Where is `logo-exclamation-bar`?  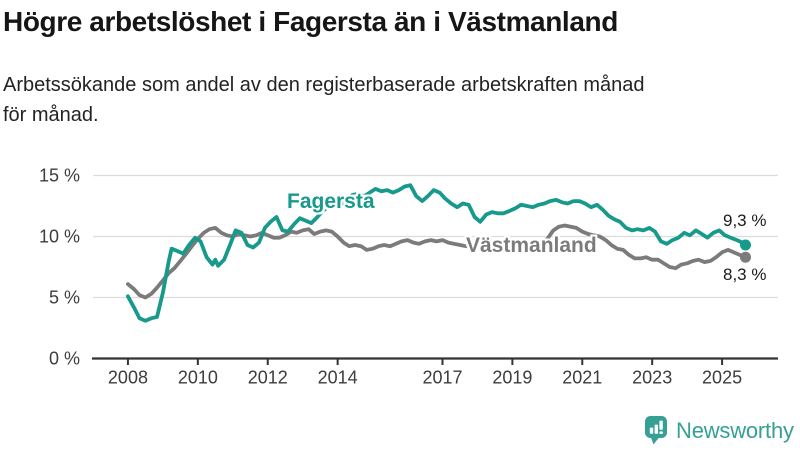
logo-exclamation-bar is located at coordinates (661, 425).